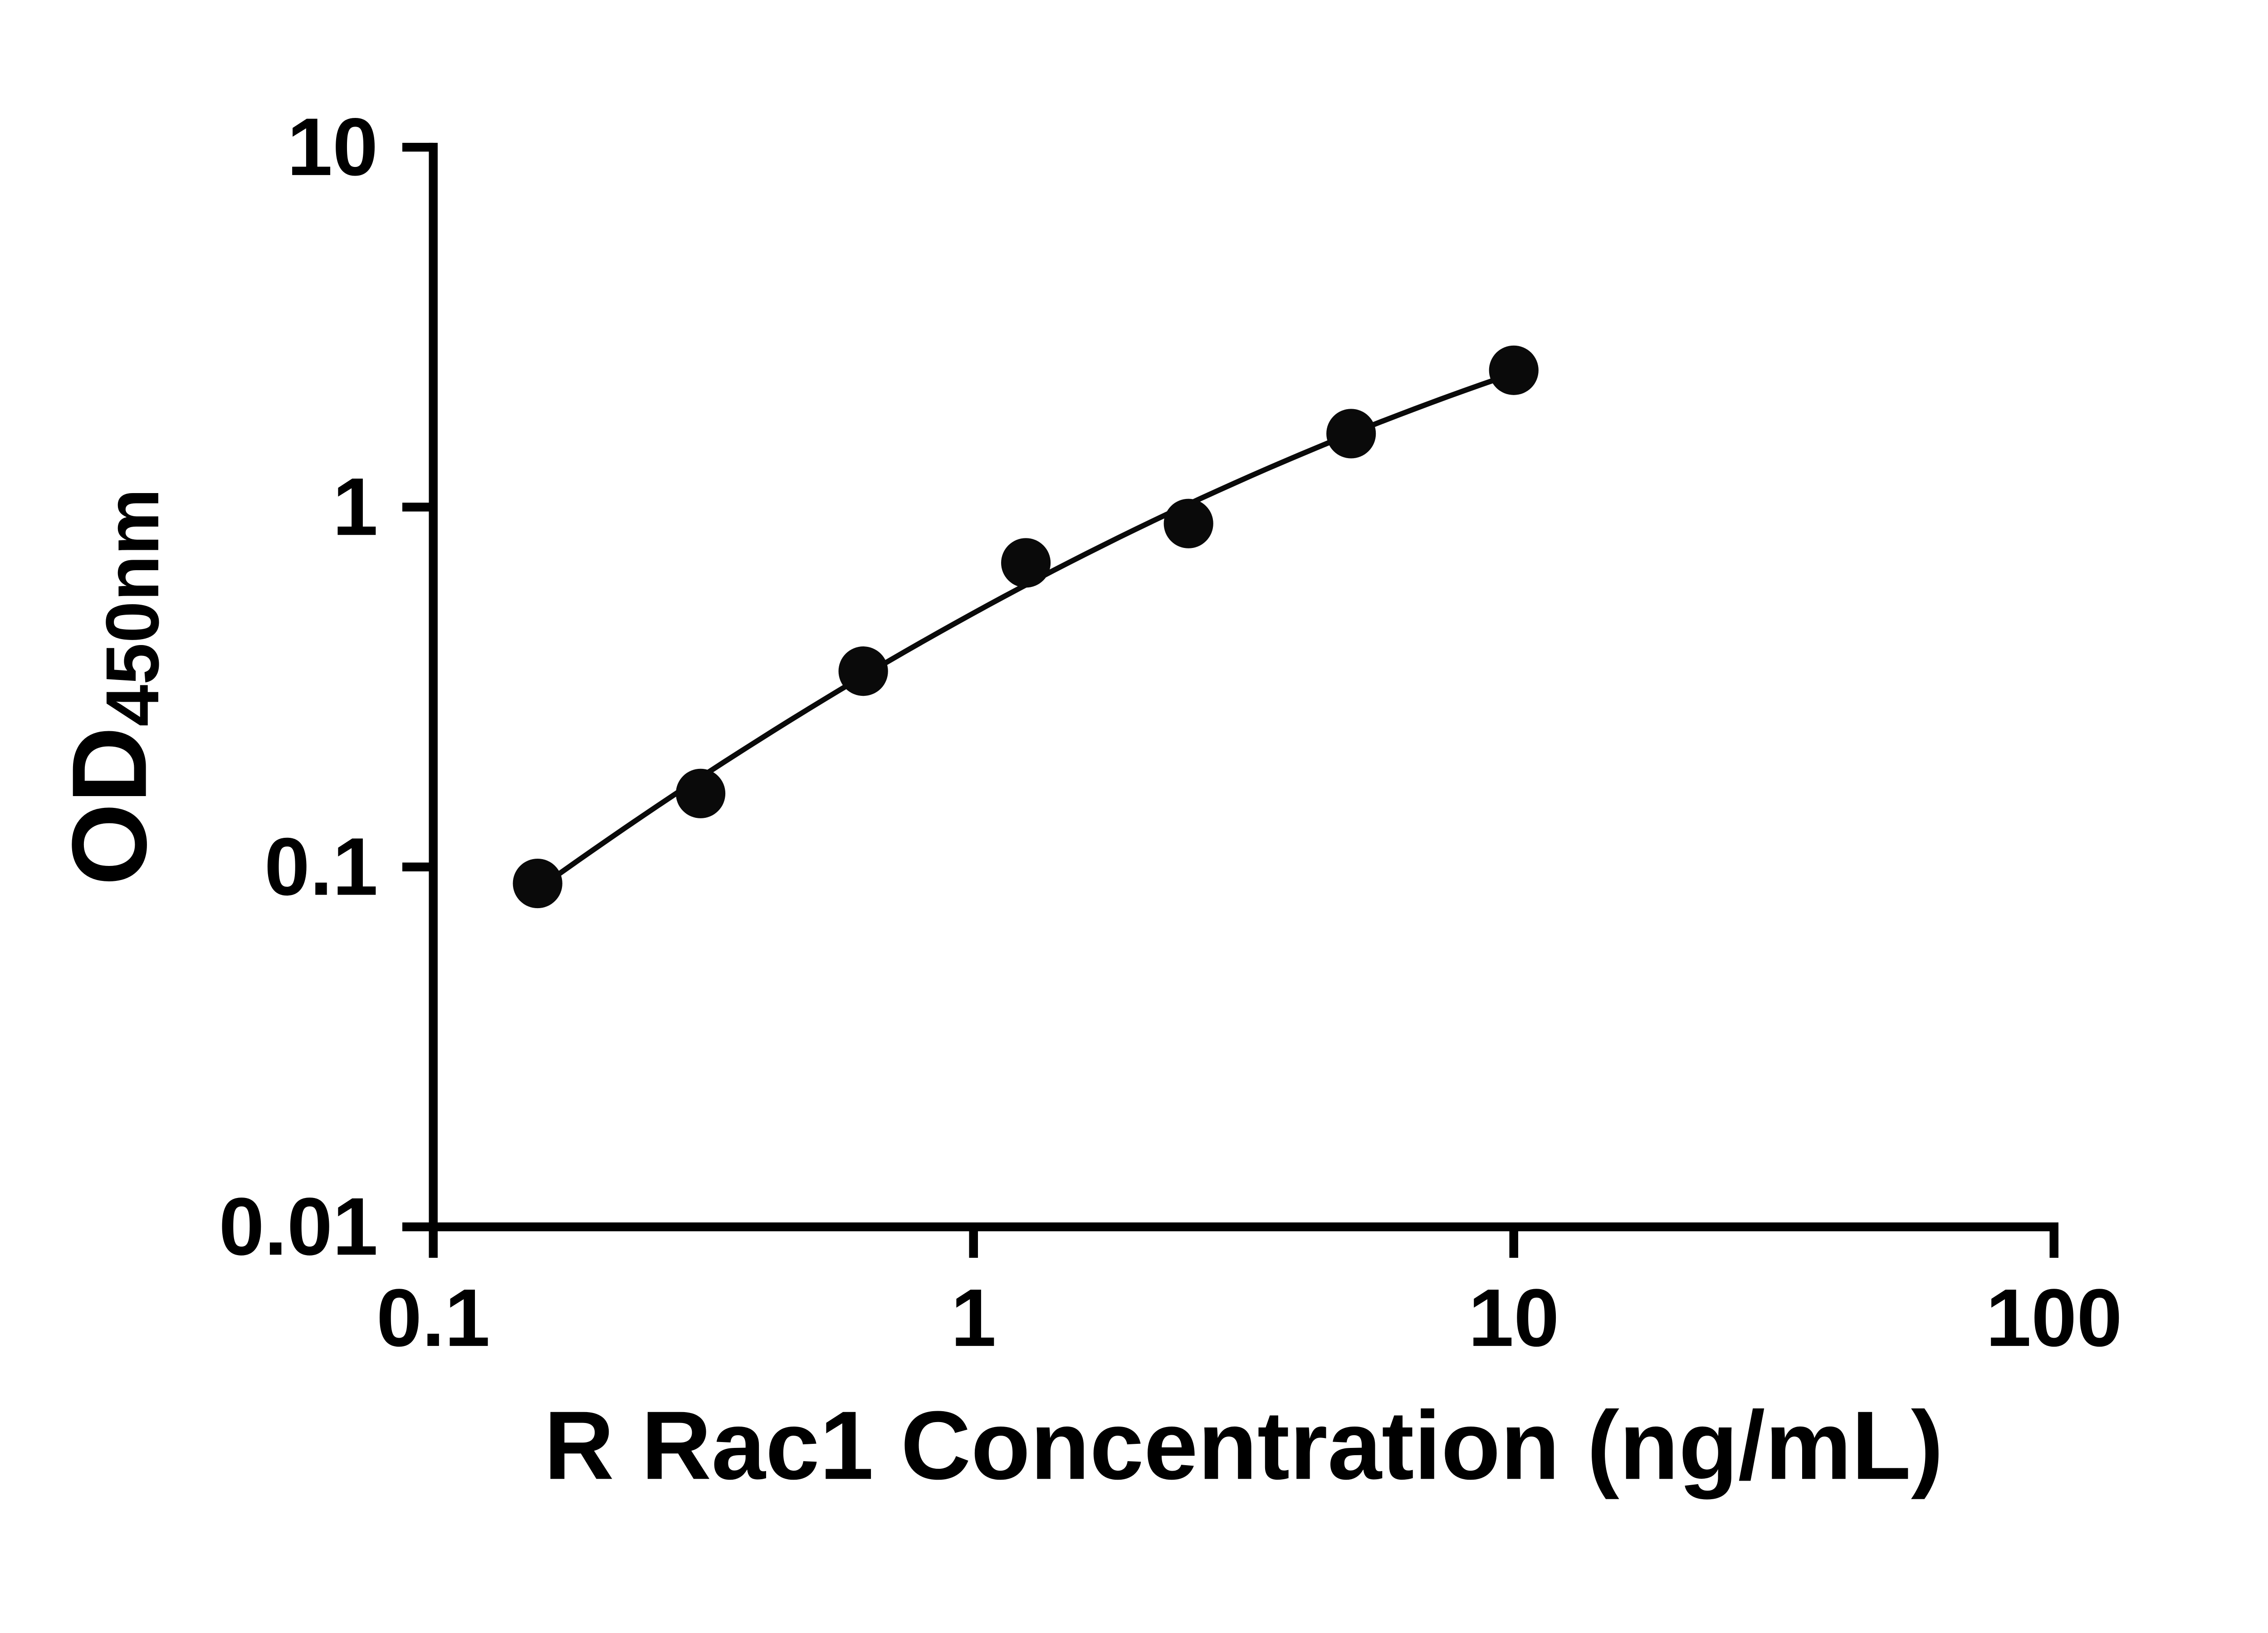 This screenshot has height=1633, width=2268. Describe the element at coordinates (974, 1318) in the screenshot. I see `x-tick-label: 1` at that location.